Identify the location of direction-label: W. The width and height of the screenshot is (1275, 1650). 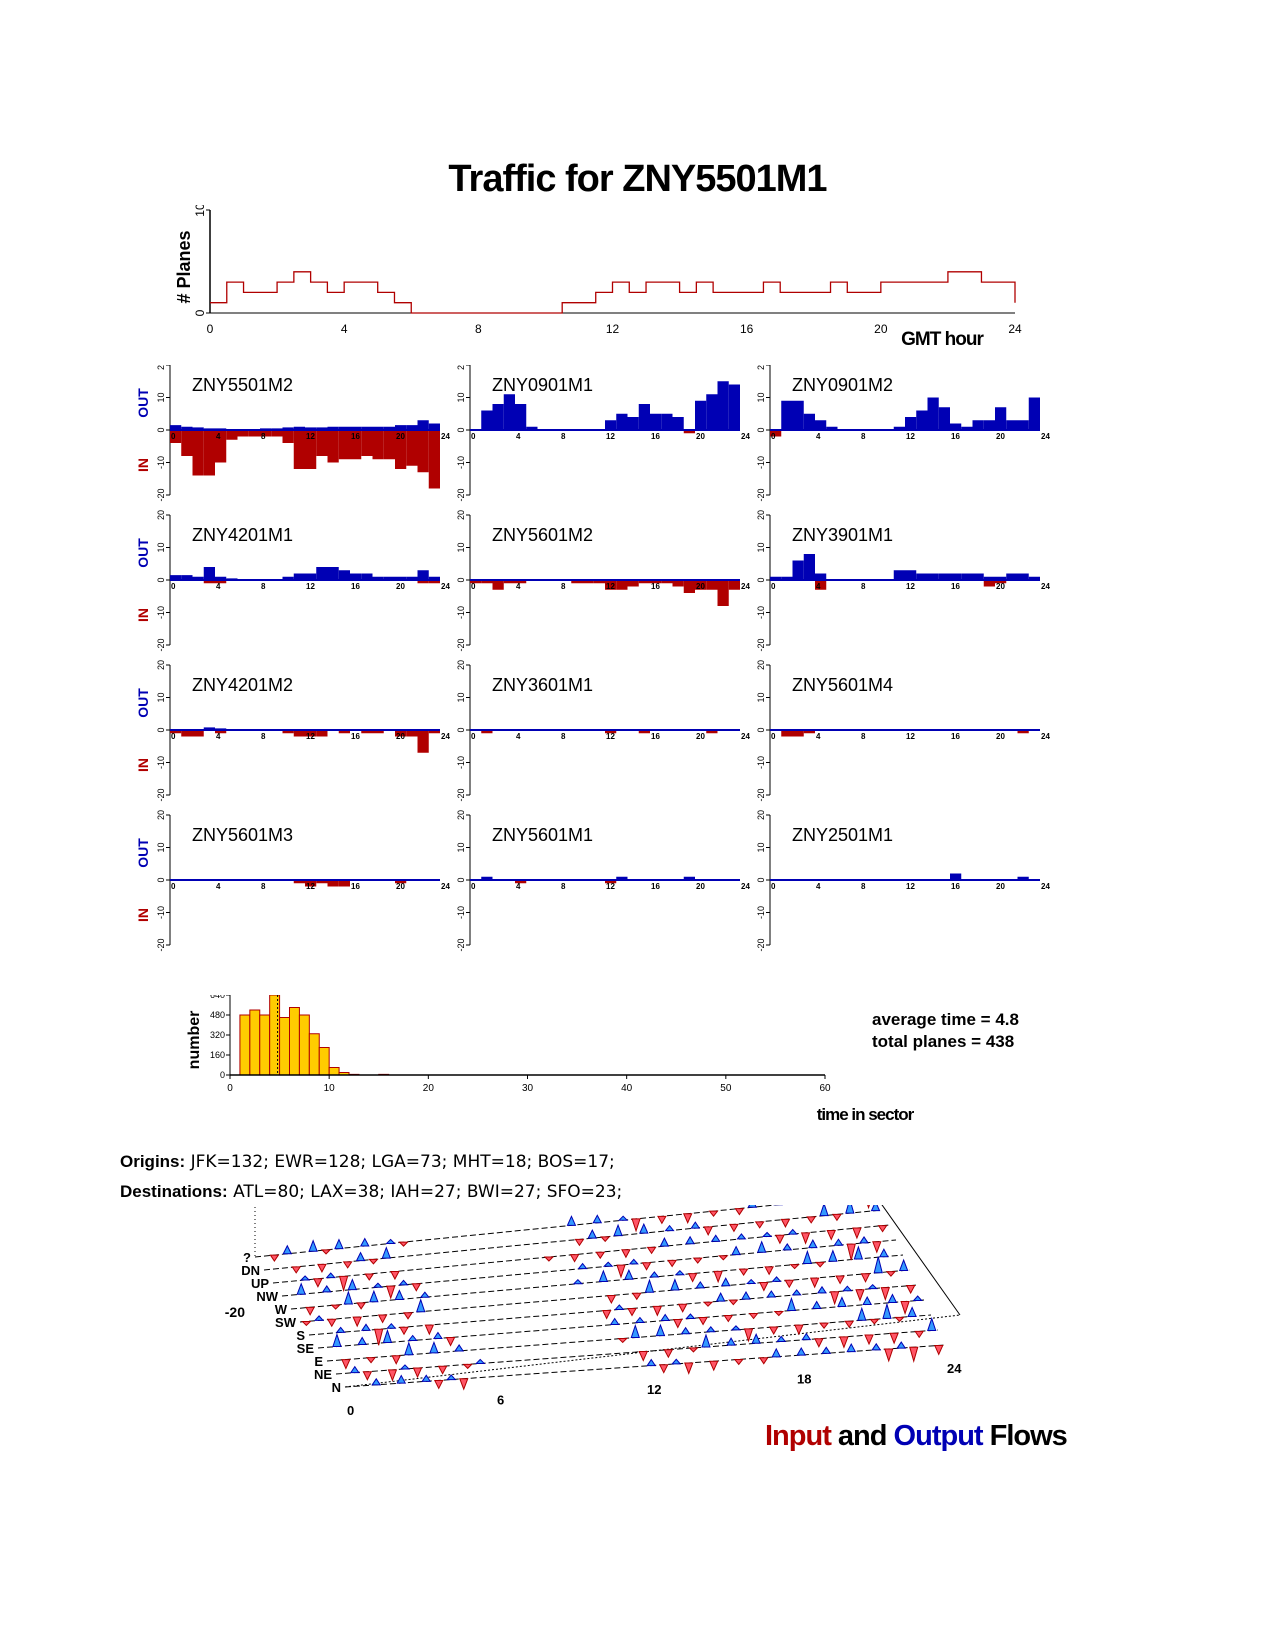
(281, 1309).